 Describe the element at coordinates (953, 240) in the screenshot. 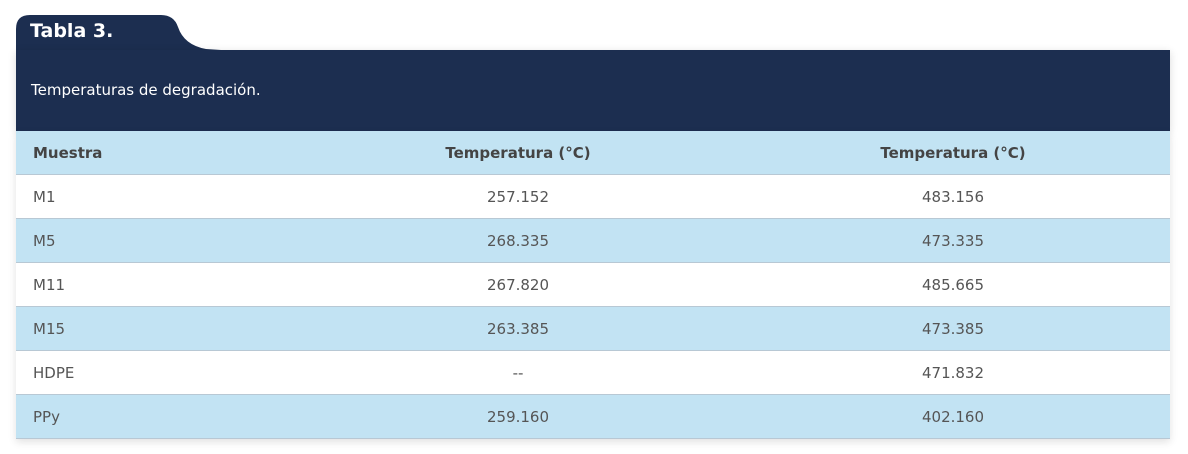

I see `table-cell: 473.335` at that location.